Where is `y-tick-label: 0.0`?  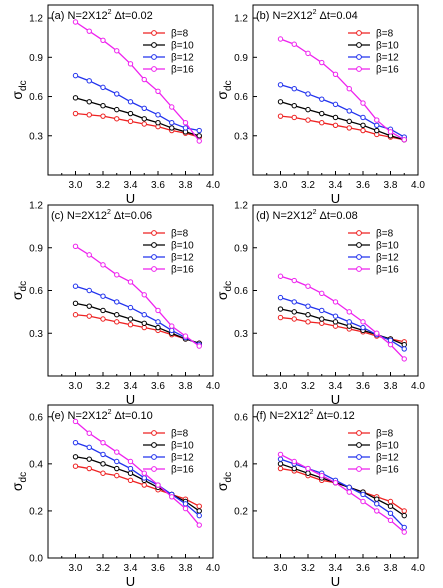 y-tick-label: 0.0 is located at coordinates (36, 559).